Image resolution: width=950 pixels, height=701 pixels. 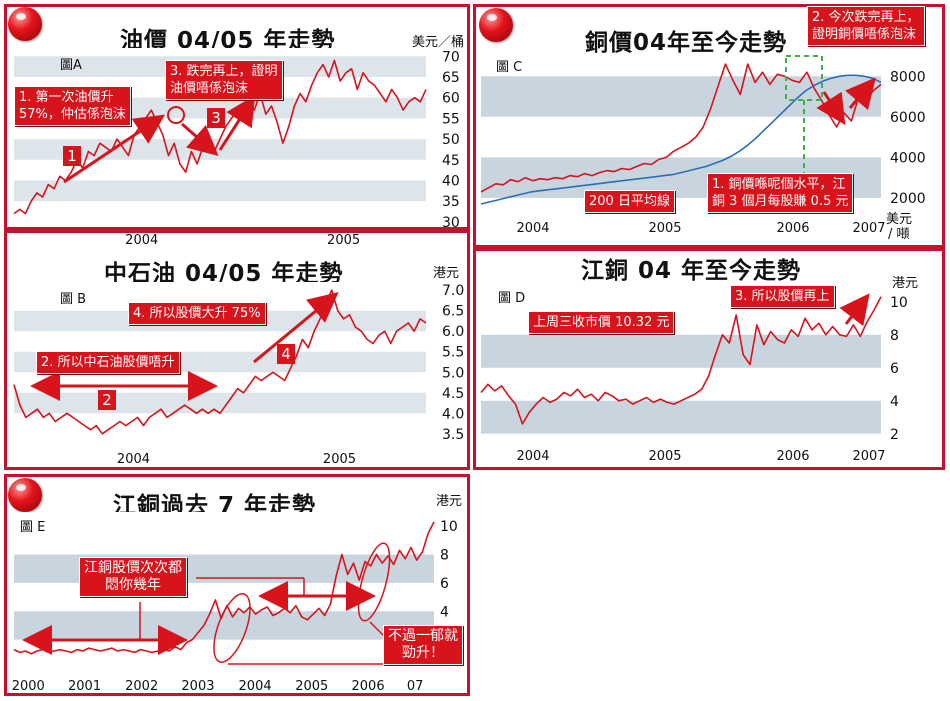 I want to click on chart-title-c: 銅價04年至今走勢, so click(x=686, y=43).